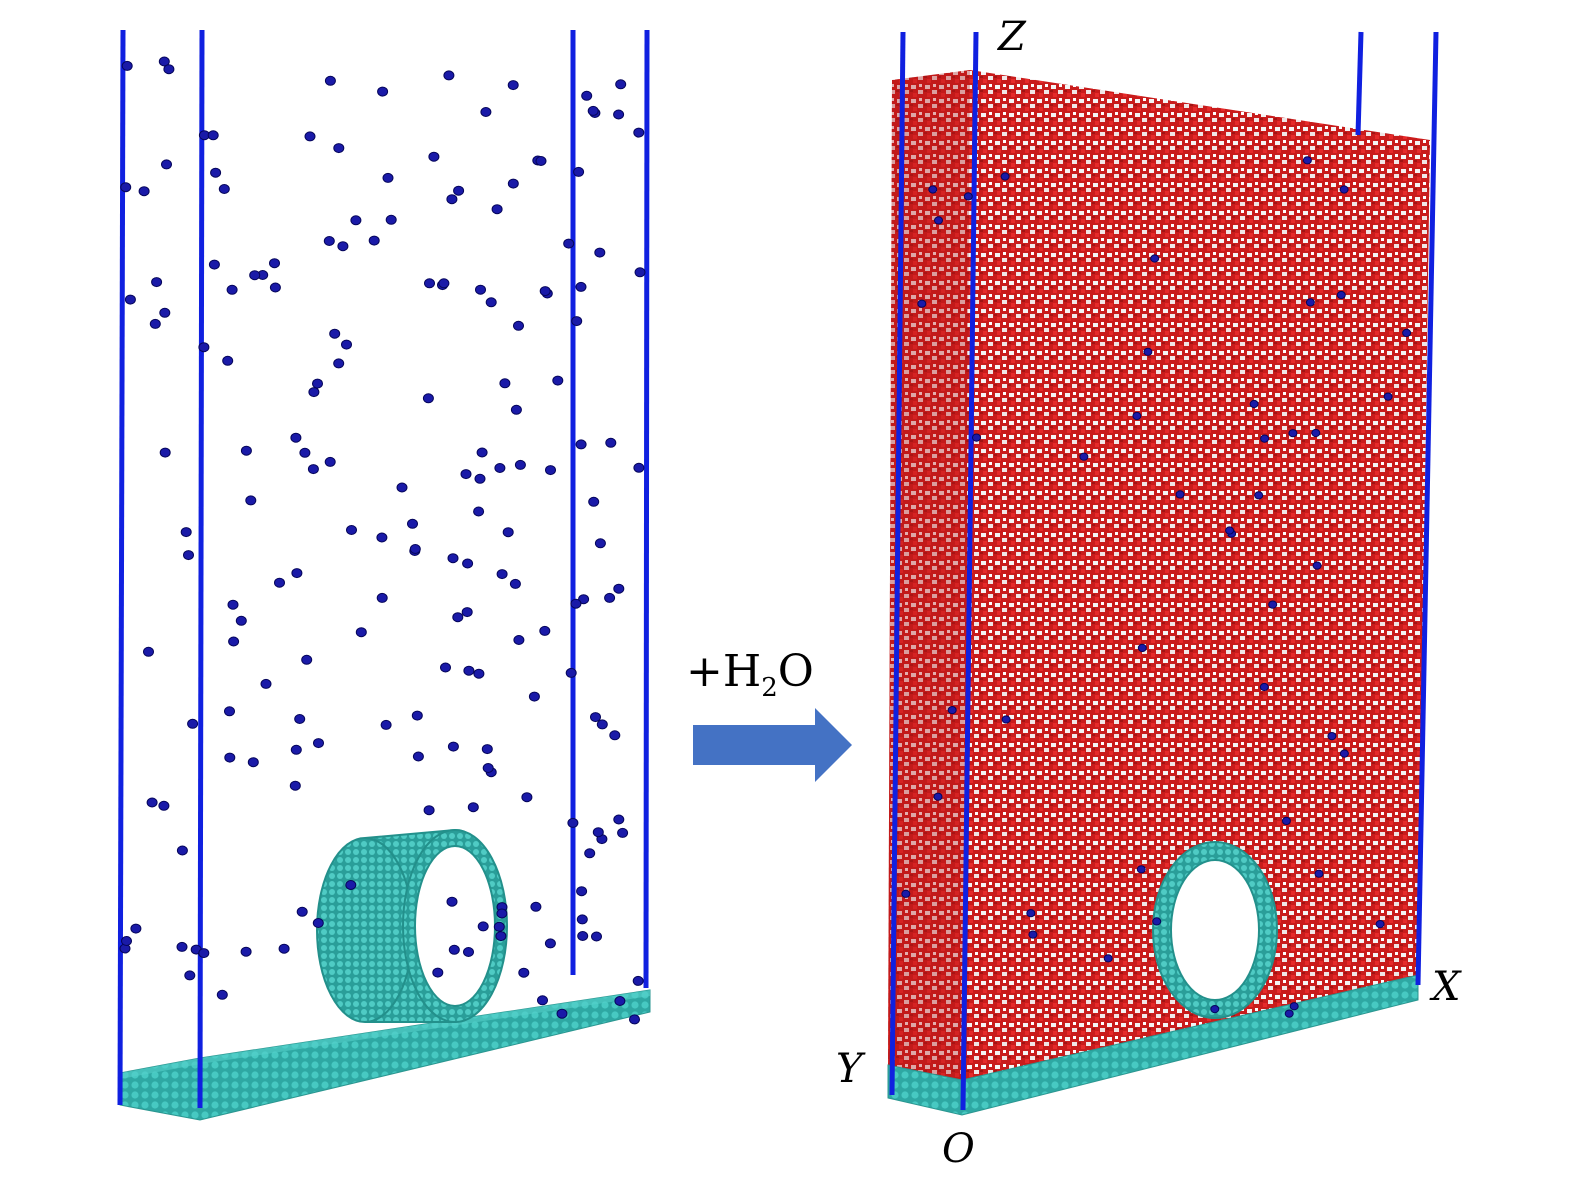 The height and width of the screenshot is (1191, 1575). What do you see at coordinates (750, 674) in the screenshot?
I see `arrow-label: +H2O` at bounding box center [750, 674].